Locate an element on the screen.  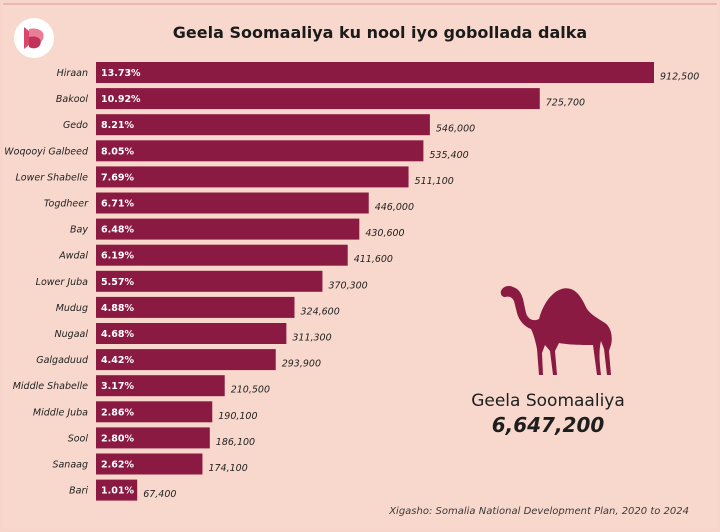
value-label: 67,400 is located at coordinates (159, 494).